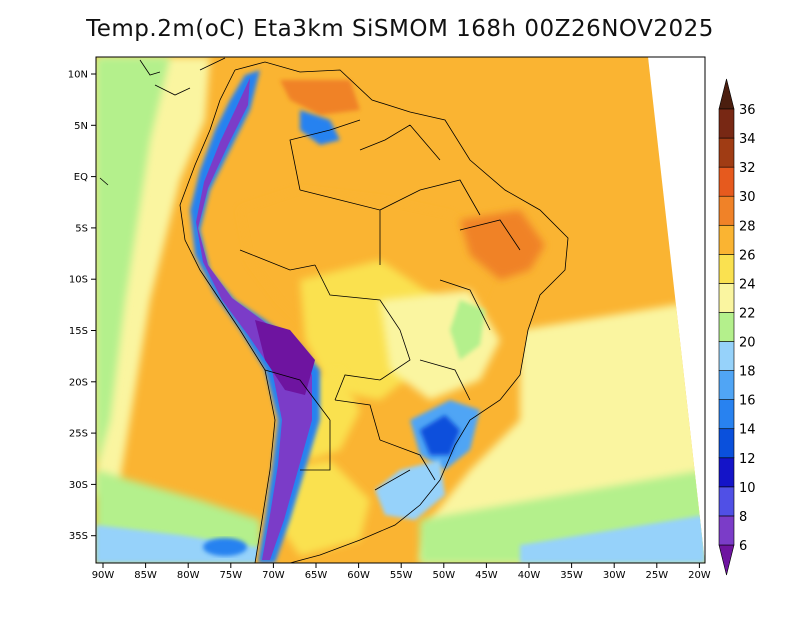  Describe the element at coordinates (78, 485) in the screenshot. I see `lat-tick-label: 30S` at that location.